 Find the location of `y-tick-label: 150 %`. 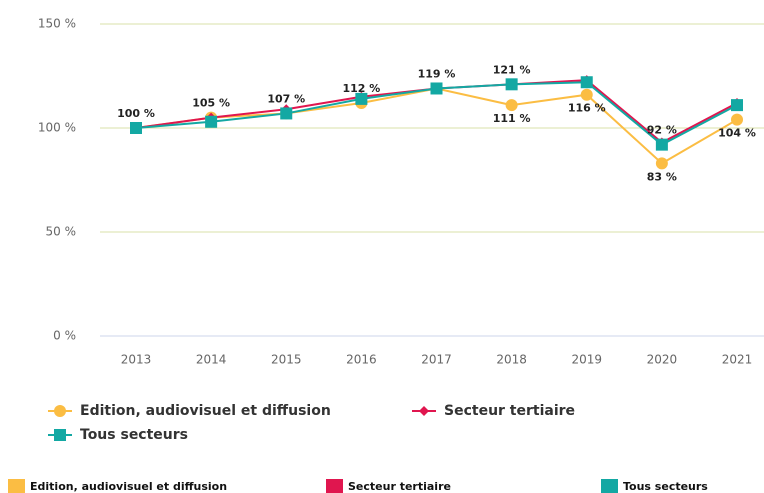

y-tick-label: 150 % is located at coordinates (57, 24).